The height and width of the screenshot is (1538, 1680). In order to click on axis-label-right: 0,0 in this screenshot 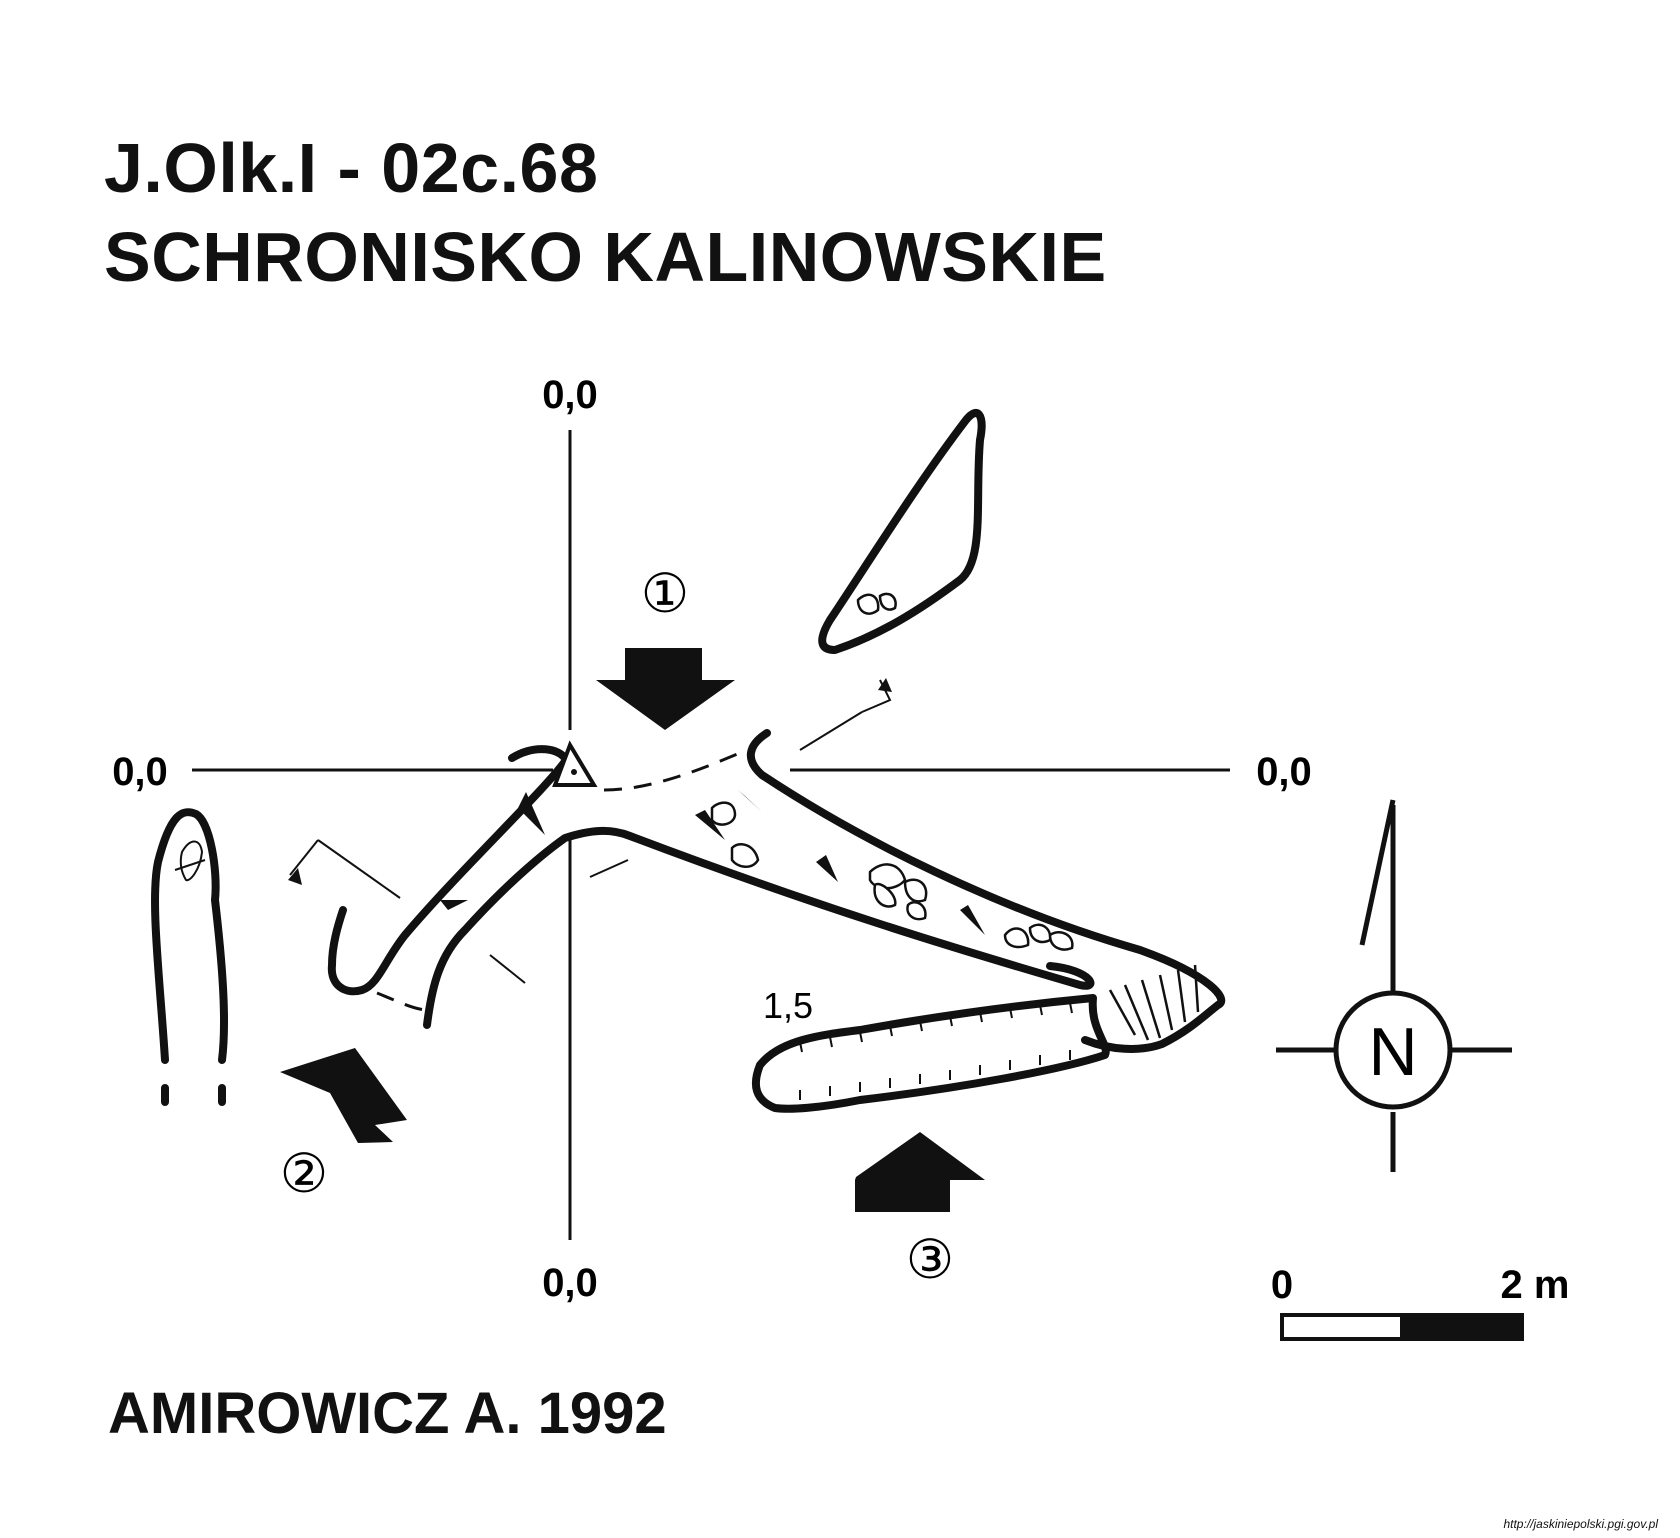, I will do `click(1284, 772)`.